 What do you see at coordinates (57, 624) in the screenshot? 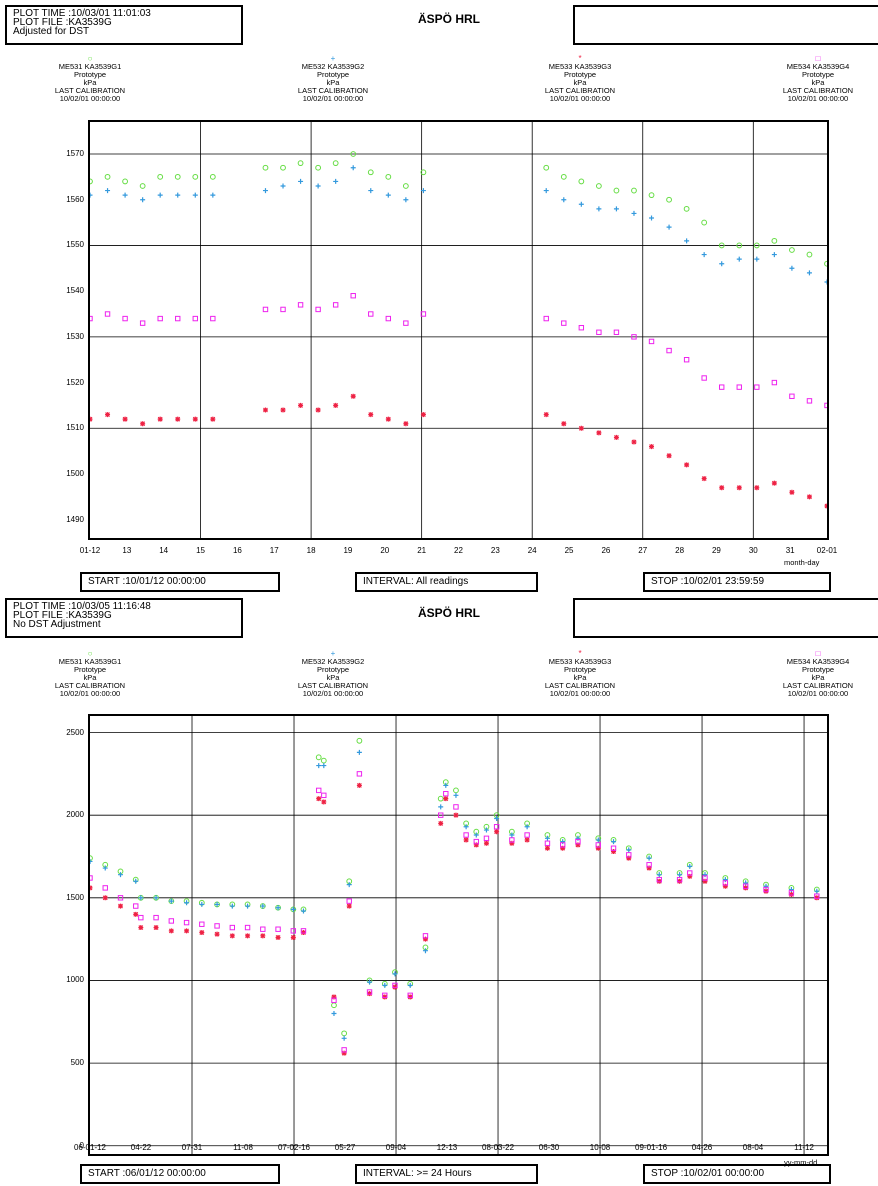
I see `dst-note: No DST Adjustment` at bounding box center [57, 624].